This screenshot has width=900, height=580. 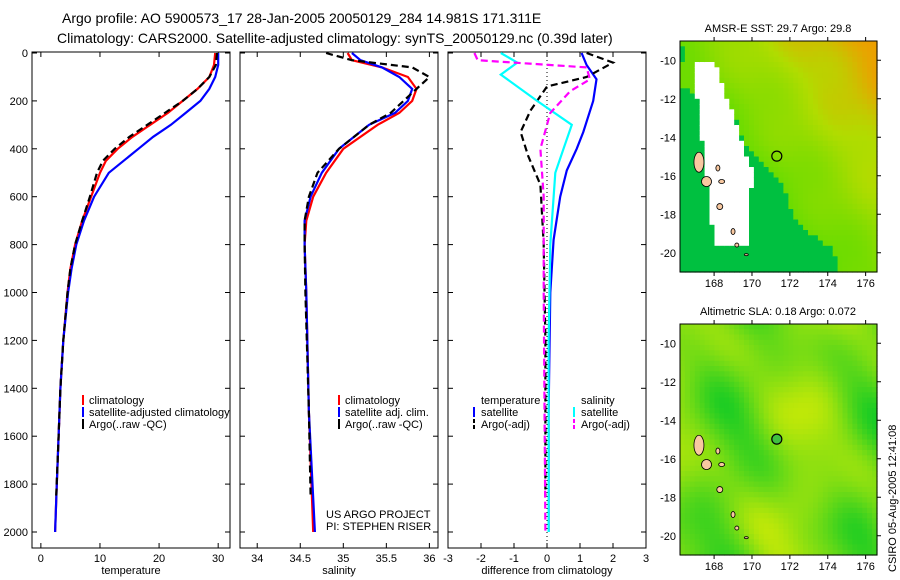 What do you see at coordinates (300, 559) in the screenshot?
I see `x-tick-label: 34.5` at bounding box center [300, 559].